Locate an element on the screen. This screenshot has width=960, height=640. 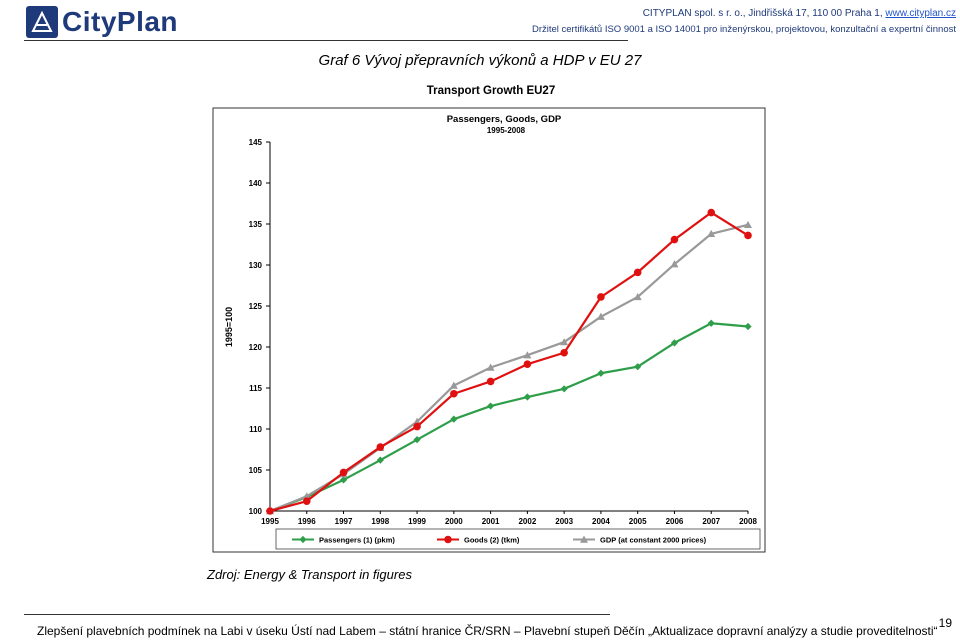
y-tick-label: 125 is located at coordinates (256, 306).